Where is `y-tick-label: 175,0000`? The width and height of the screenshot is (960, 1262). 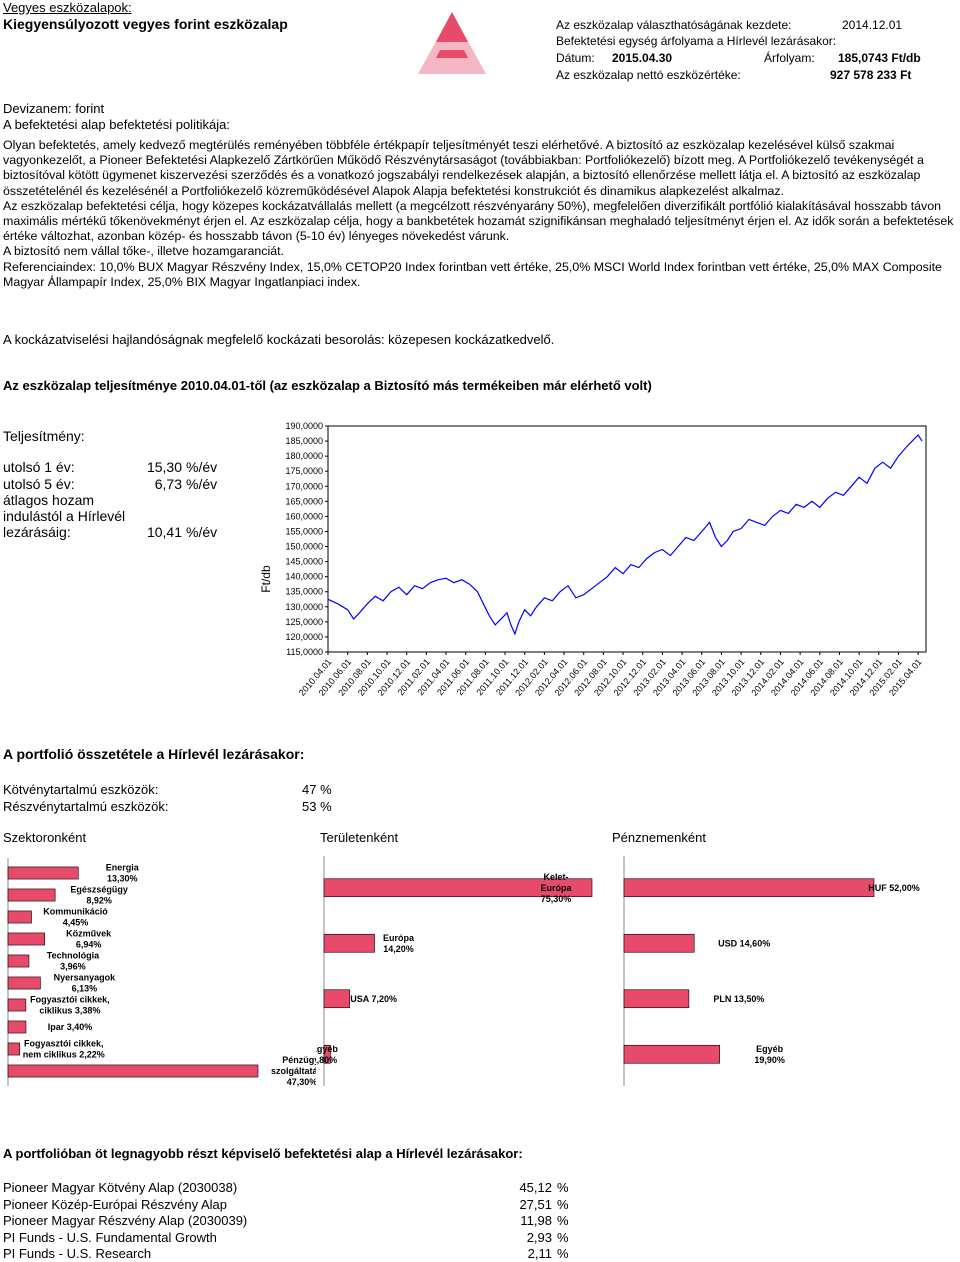 y-tick-label: 175,0000 is located at coordinates (304, 471).